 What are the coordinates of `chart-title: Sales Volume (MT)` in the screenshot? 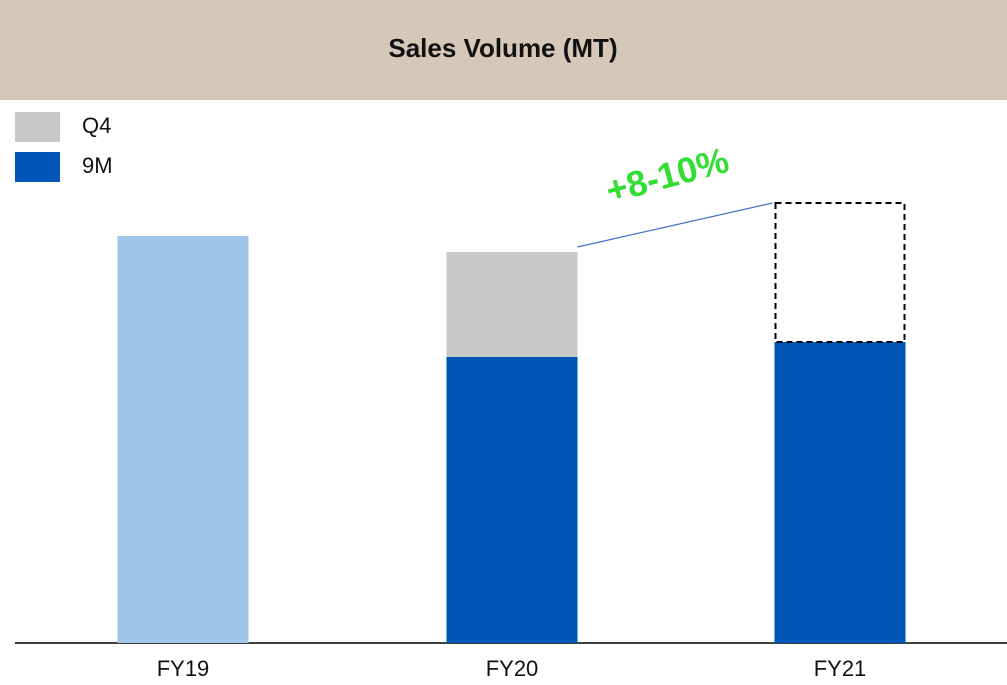 It's located at (502, 48).